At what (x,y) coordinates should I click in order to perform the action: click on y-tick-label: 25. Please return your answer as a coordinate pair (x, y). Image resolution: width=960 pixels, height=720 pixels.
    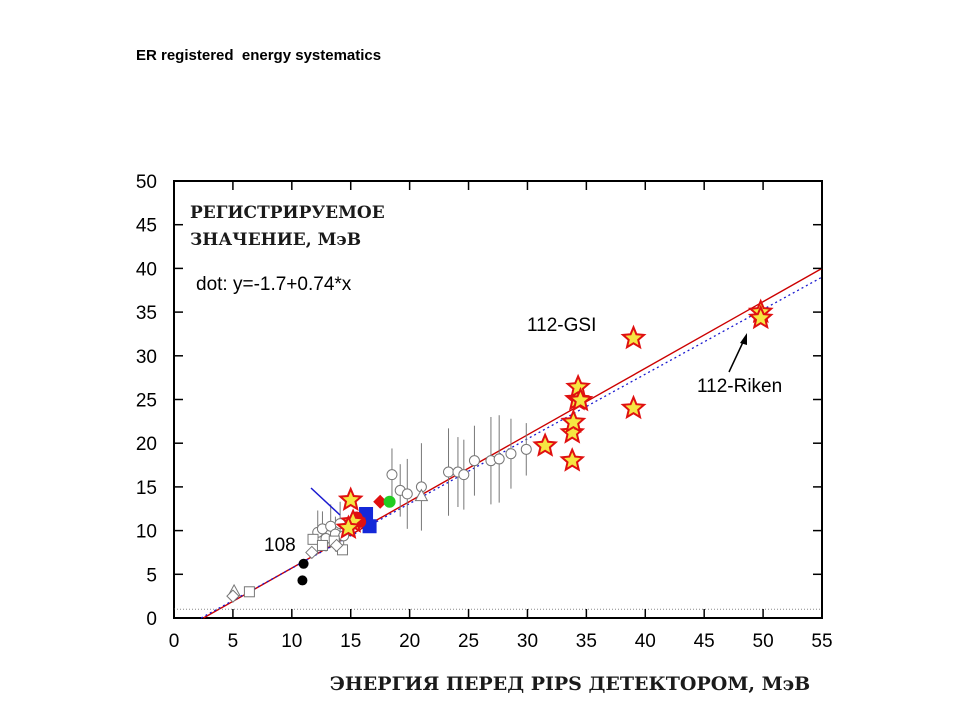
    Looking at the image, I should click on (146, 401).